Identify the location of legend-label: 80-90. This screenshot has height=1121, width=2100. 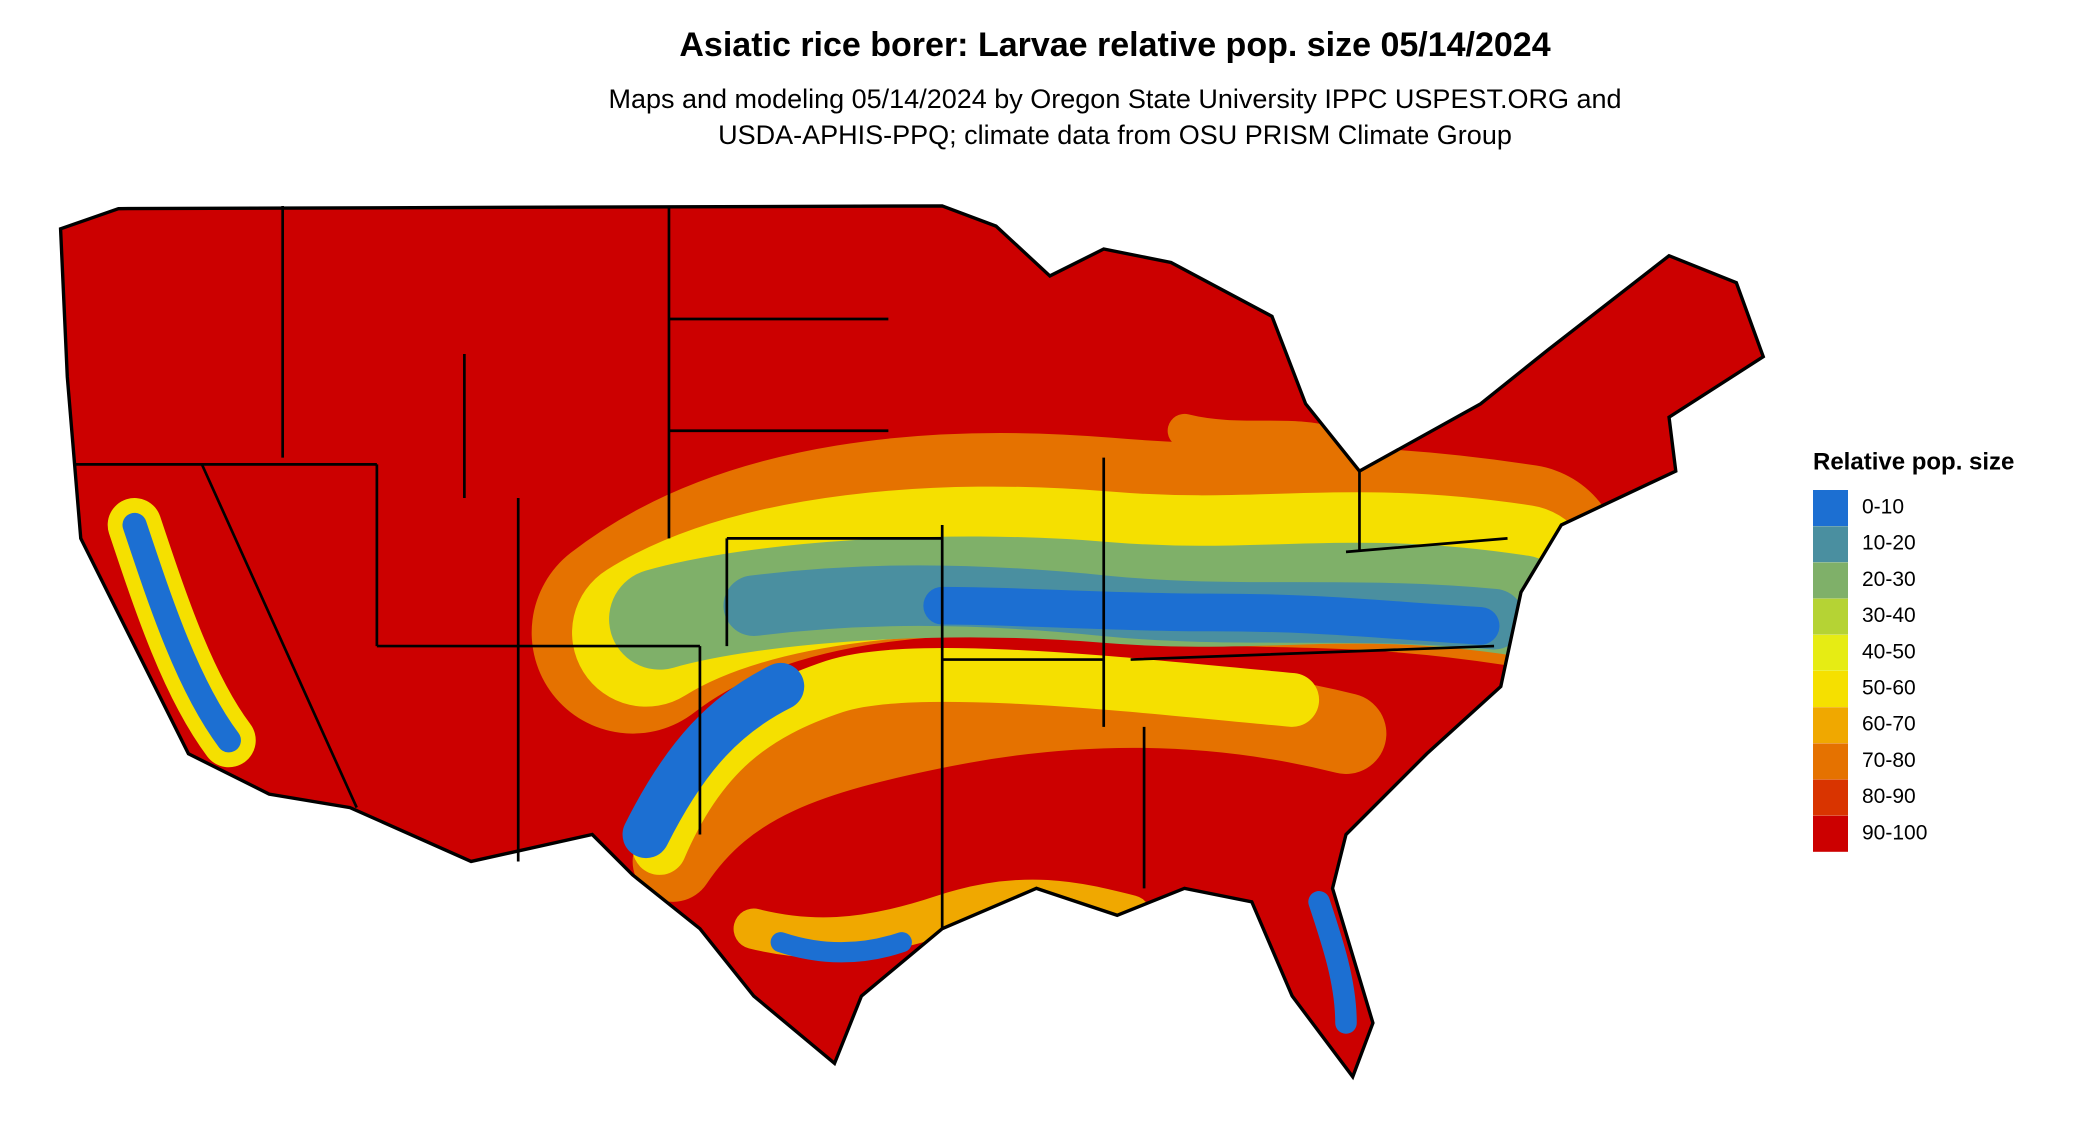
(1889, 796).